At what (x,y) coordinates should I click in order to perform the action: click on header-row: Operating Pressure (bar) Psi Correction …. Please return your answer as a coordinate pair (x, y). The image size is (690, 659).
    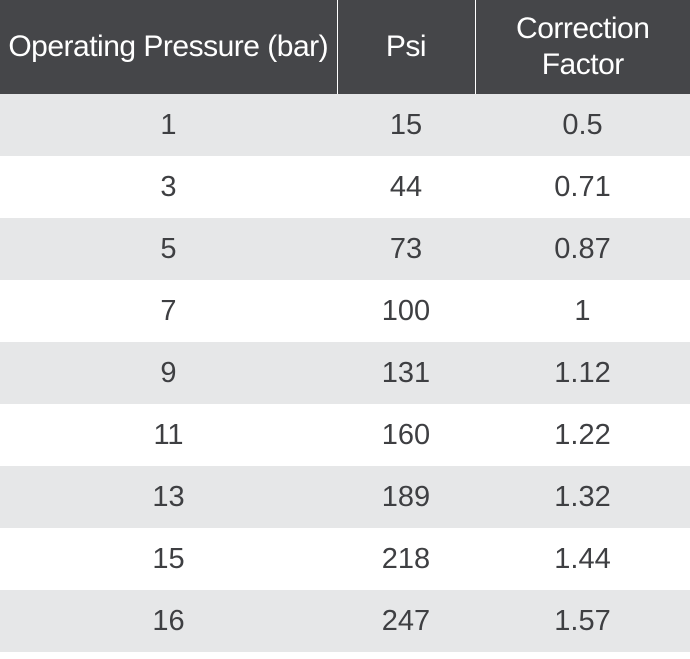
    Looking at the image, I should click on (345, 47).